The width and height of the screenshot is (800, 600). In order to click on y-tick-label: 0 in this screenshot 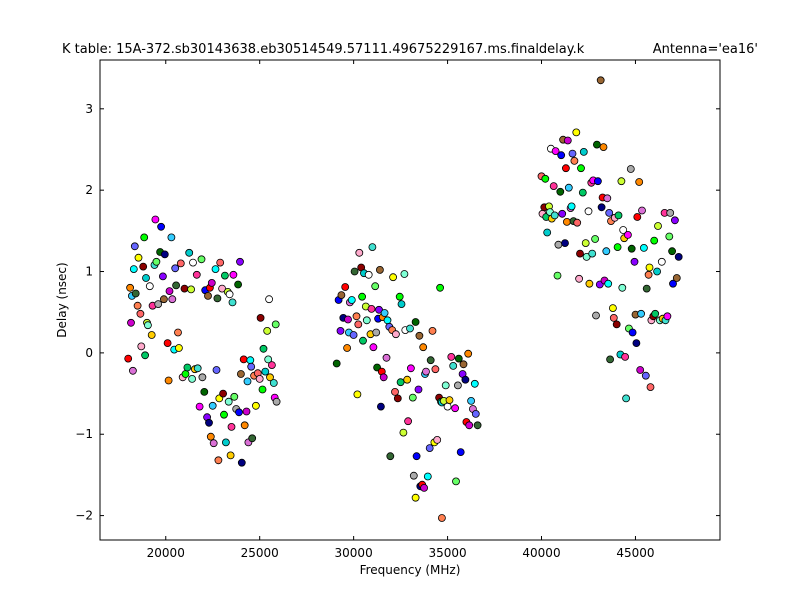, I will do `click(89, 353)`.